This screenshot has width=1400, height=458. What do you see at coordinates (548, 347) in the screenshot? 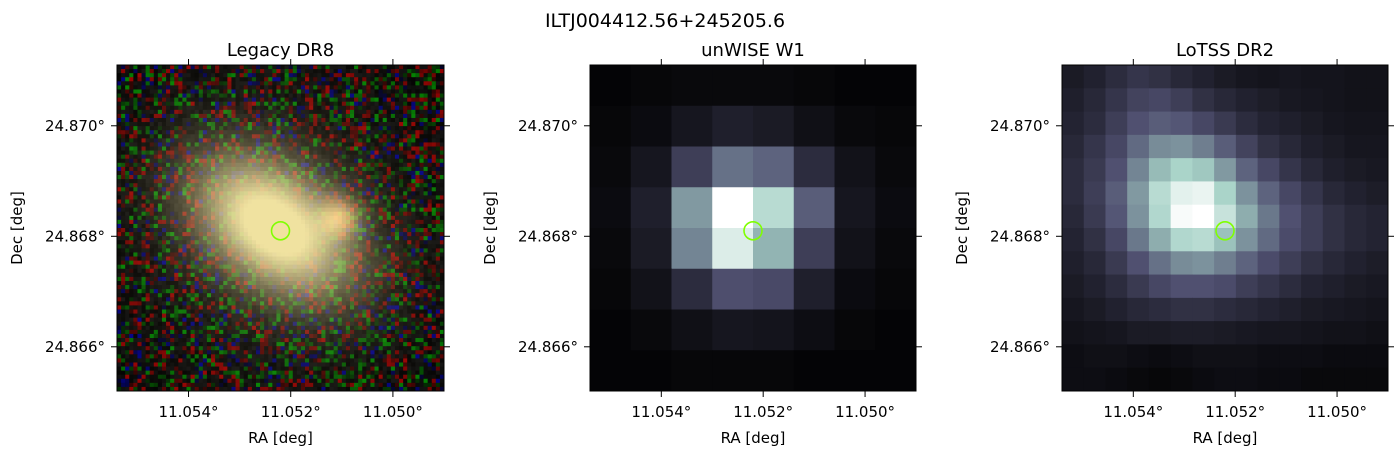
I see `y-tick-label: 24.866°` at bounding box center [548, 347].